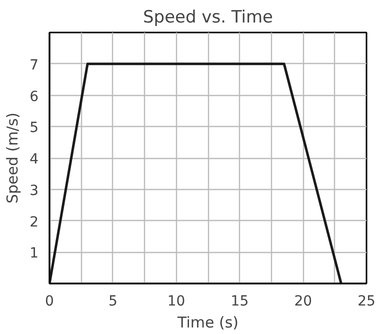  Describe the element at coordinates (303, 302) in the screenshot. I see `x-tick-label: 20` at that location.